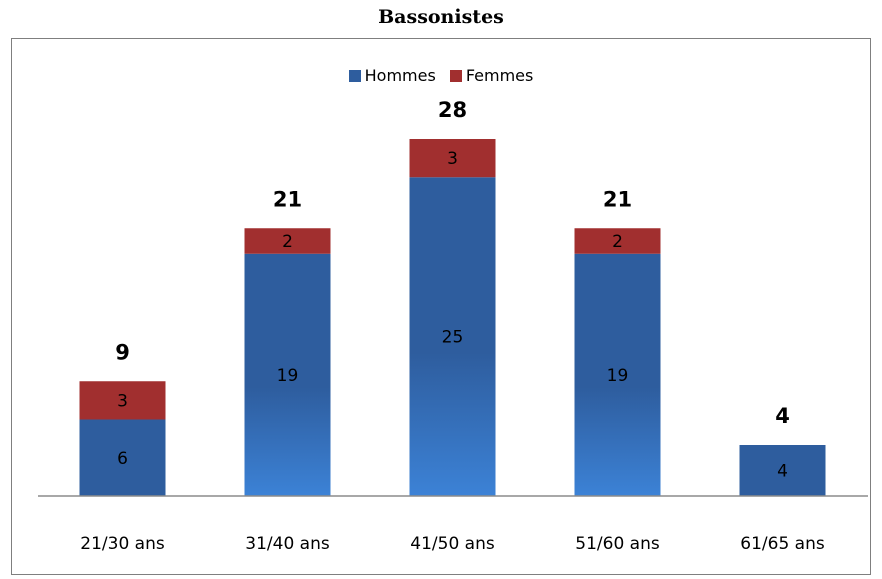 The image size is (882, 579). What do you see at coordinates (617, 199) in the screenshot?
I see `total-label-3: 21` at bounding box center [617, 199].